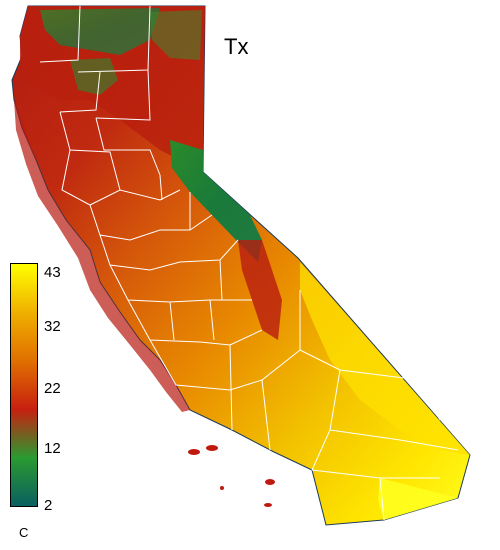  I want to click on colorbar-tick-43: 43, so click(52, 272).